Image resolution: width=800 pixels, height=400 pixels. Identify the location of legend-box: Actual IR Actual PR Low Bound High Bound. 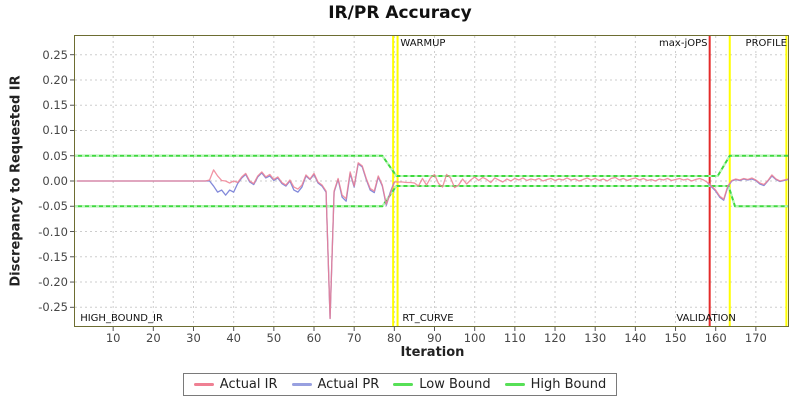
(400, 384).